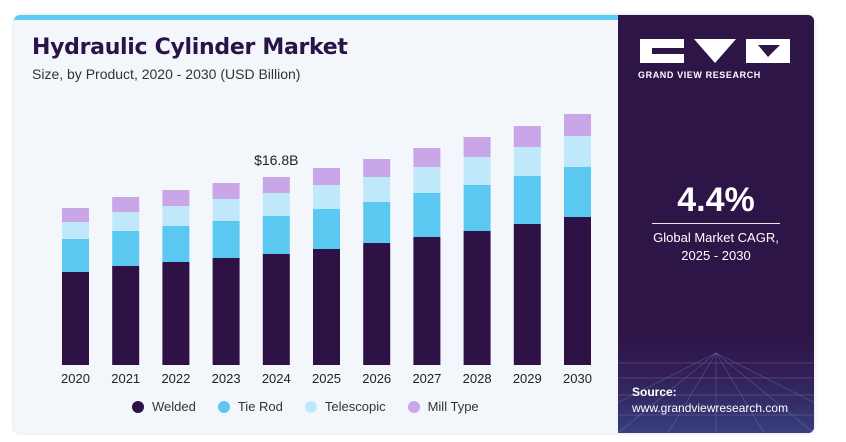 The image size is (846, 442). What do you see at coordinates (75, 378) in the screenshot?
I see `x-tick-label-2020: 2020` at bounding box center [75, 378].